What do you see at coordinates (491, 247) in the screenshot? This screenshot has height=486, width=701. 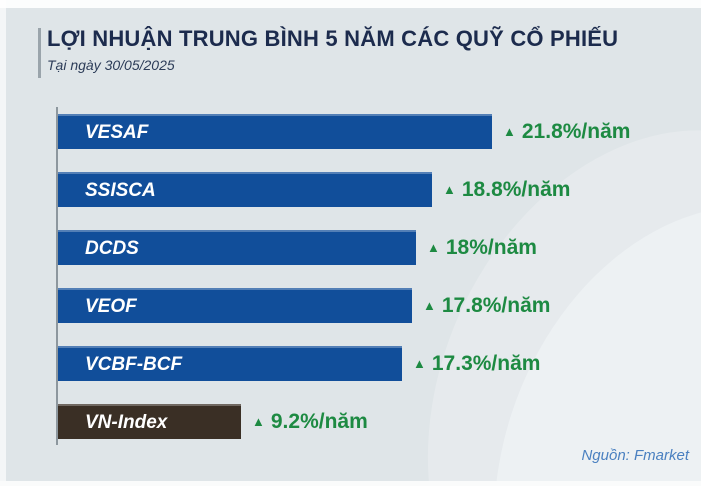 I see `bar-value-label: 18%/năm` at bounding box center [491, 247].